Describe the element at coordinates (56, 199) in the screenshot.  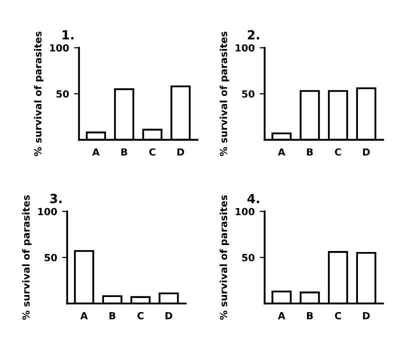
I see `chart-title: 3.` at that location.